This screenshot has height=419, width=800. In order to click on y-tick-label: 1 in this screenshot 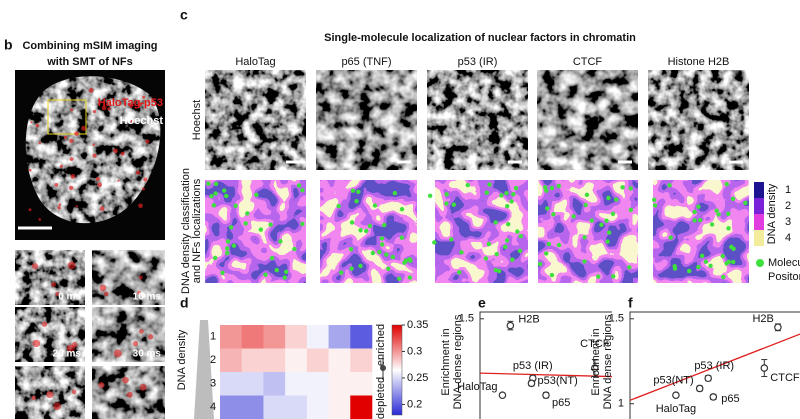, I will do `click(621, 404)`.